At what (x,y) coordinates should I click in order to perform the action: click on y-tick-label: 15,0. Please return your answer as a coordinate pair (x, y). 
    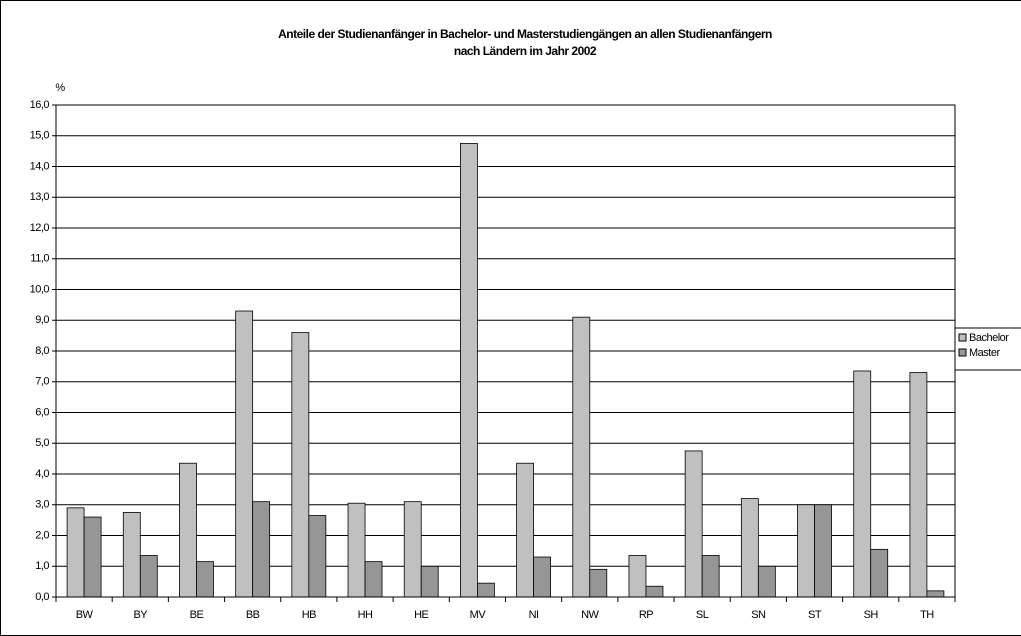
    Looking at the image, I should click on (40, 136).